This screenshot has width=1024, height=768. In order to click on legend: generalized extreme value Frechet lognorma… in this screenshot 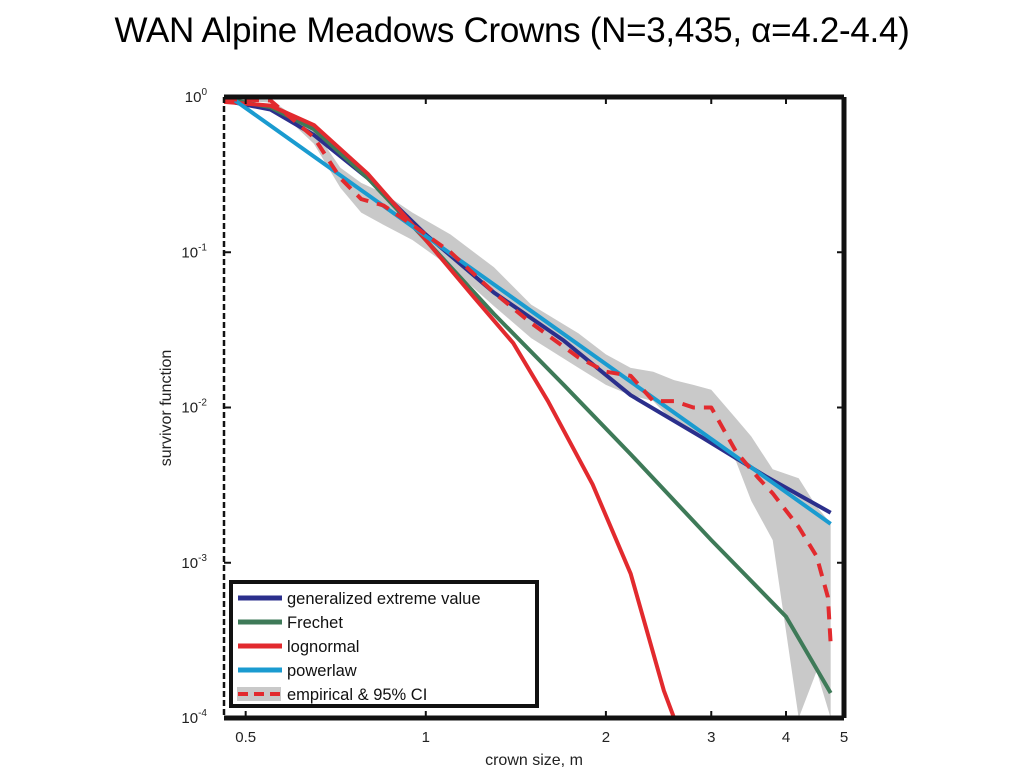, I will do `click(384, 644)`.